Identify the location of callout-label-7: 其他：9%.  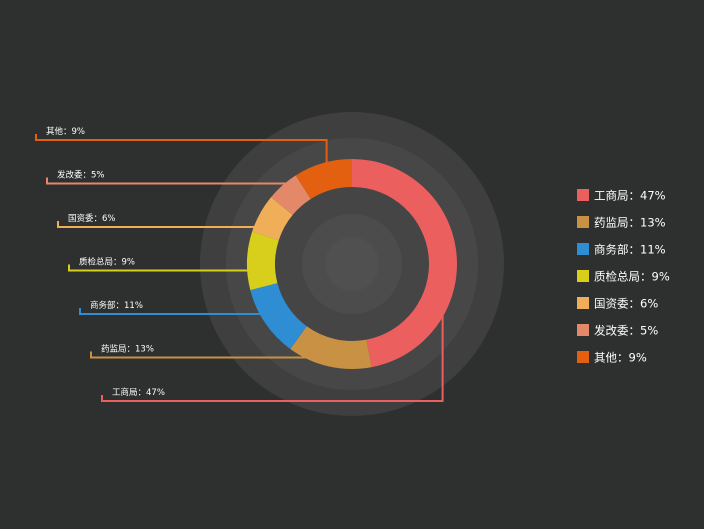
(65, 131).